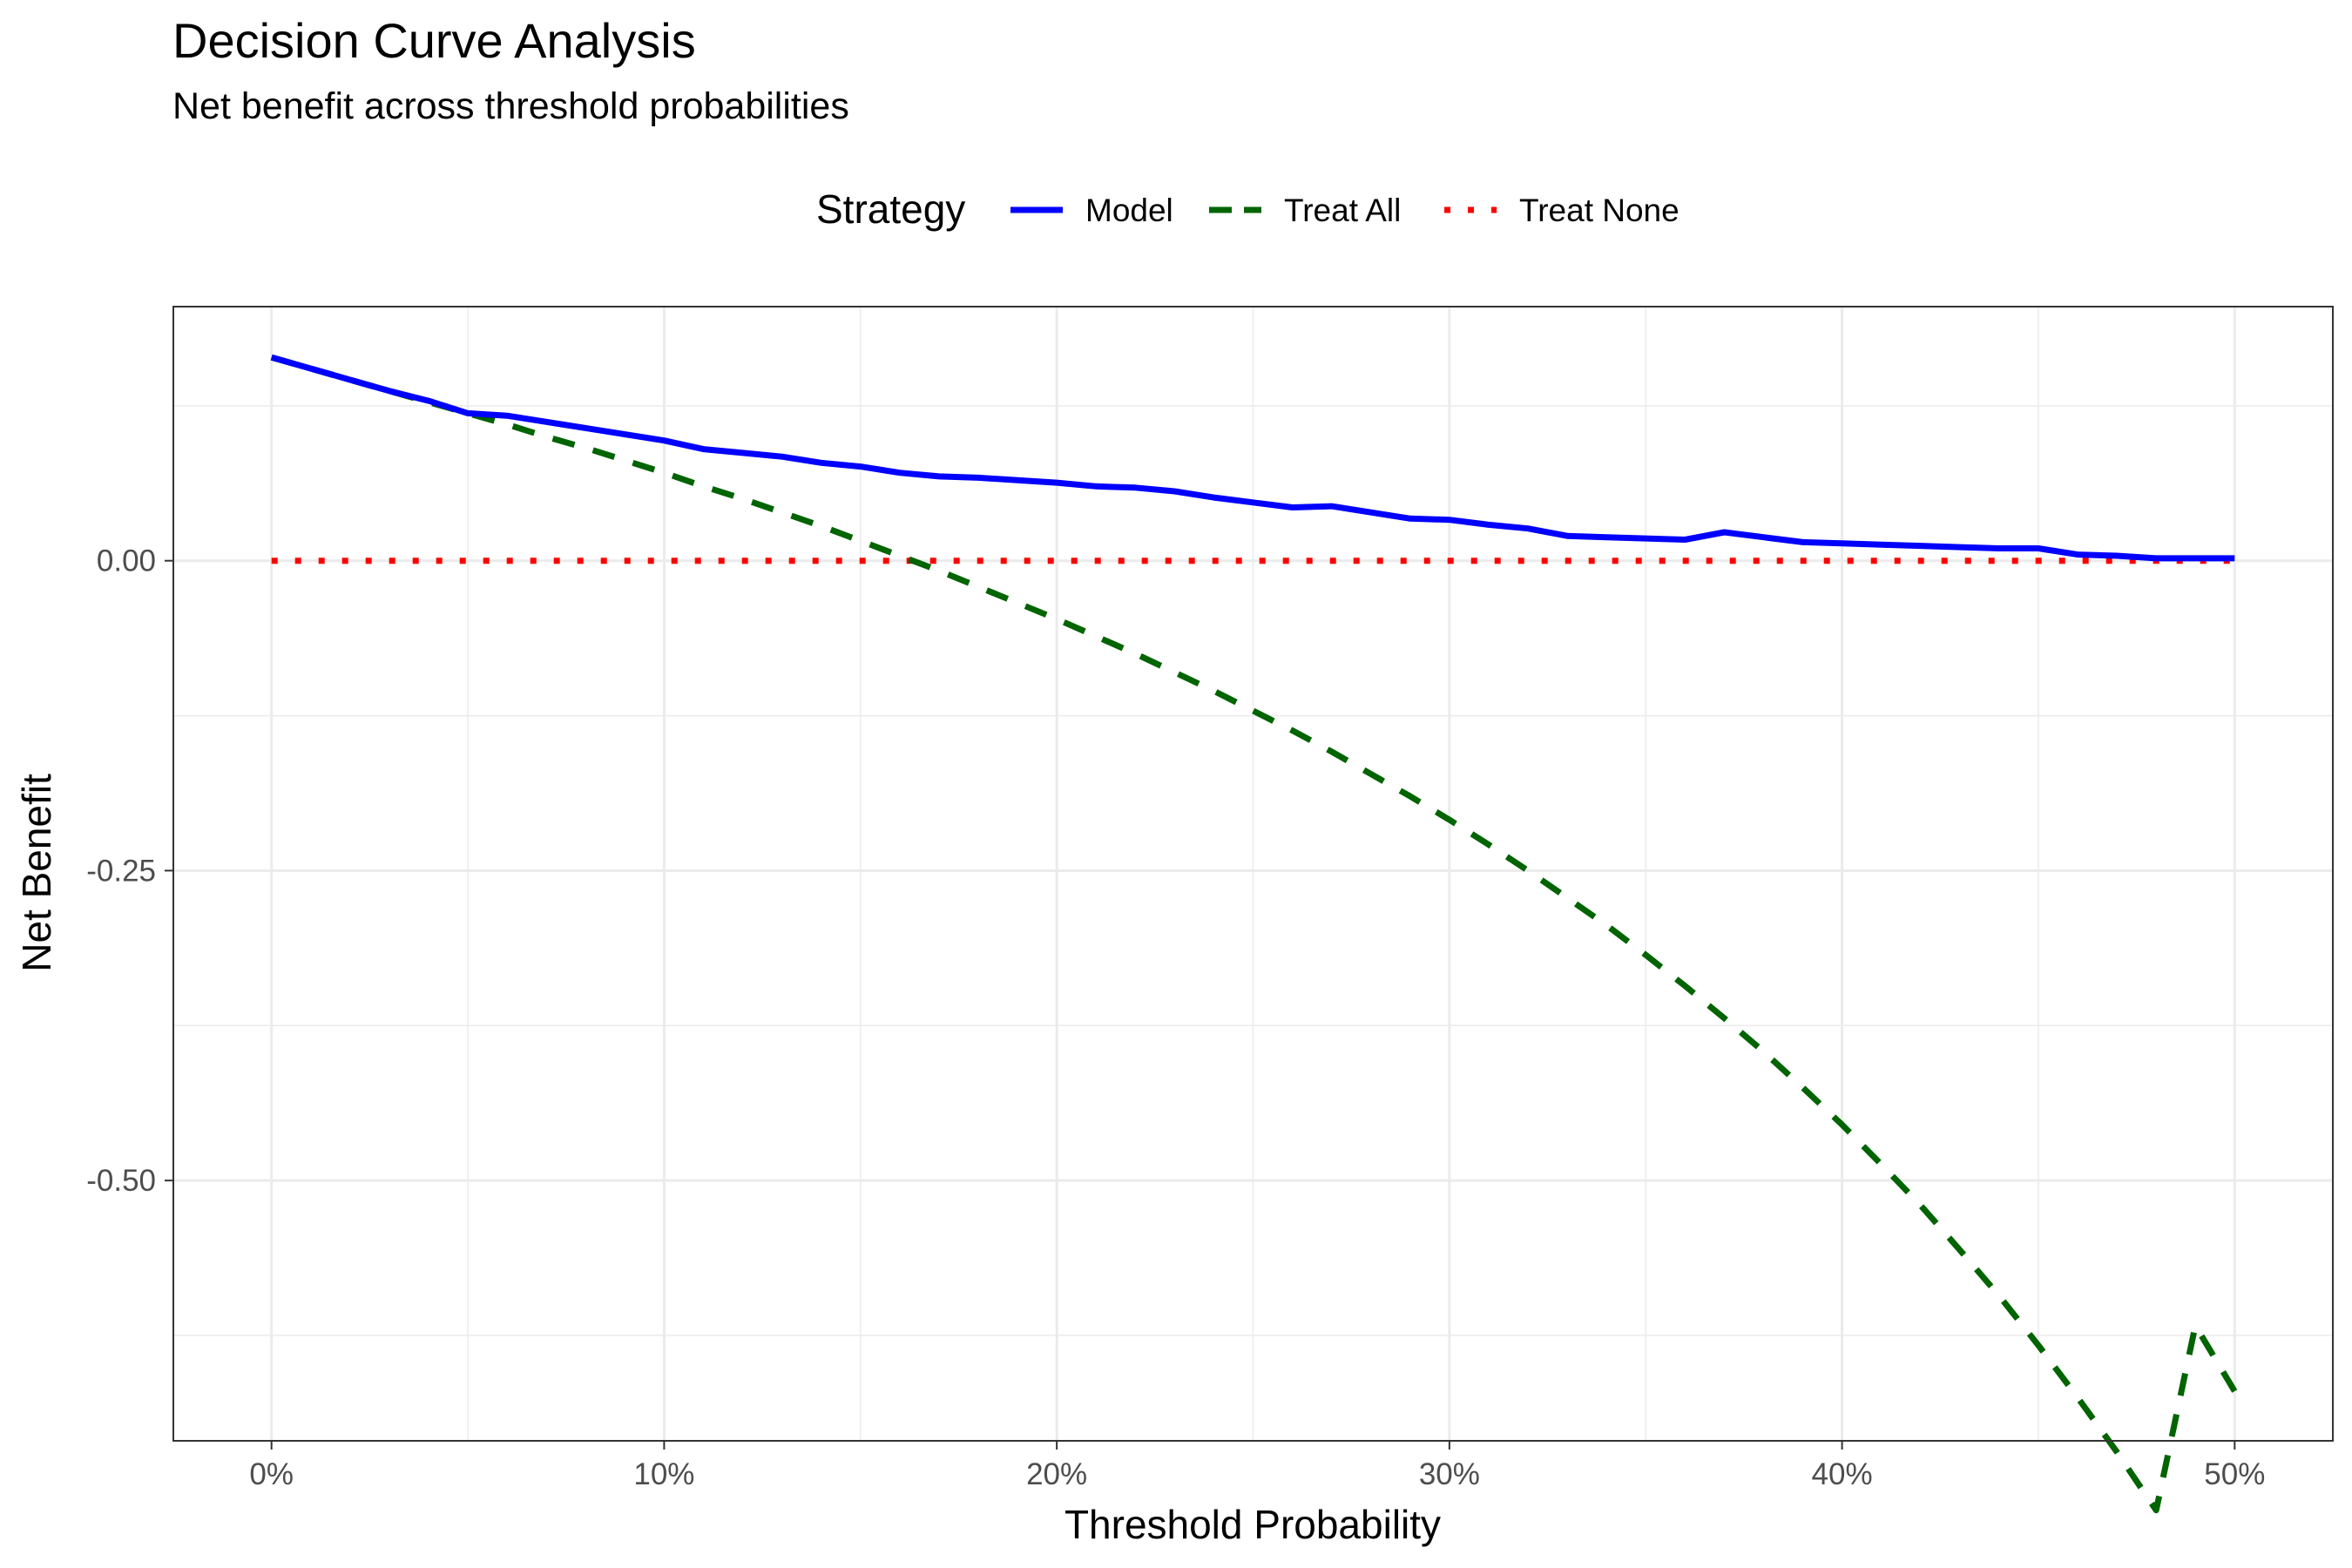 This screenshot has width=2352, height=1568. What do you see at coordinates (2234, 1474) in the screenshot?
I see `x-tick-label: 50%` at bounding box center [2234, 1474].